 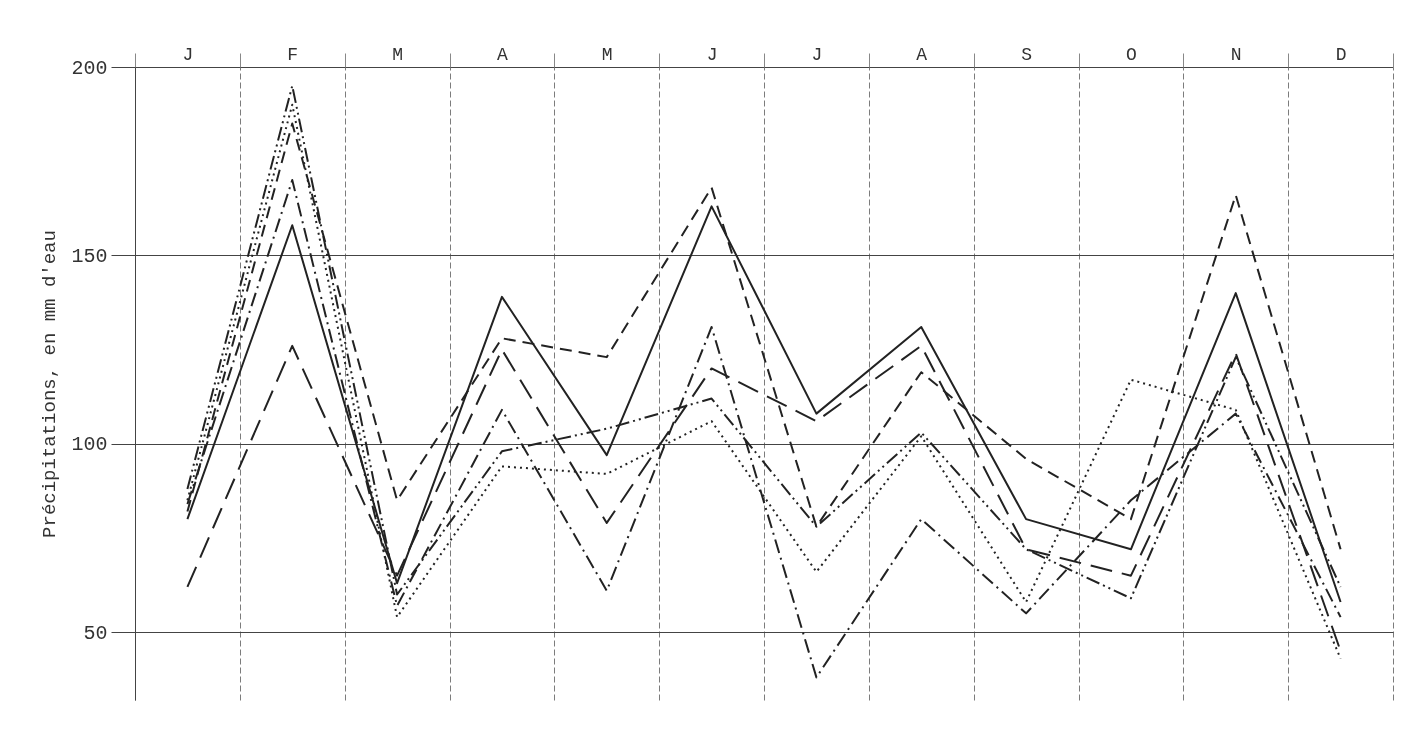 What do you see at coordinates (1131, 54) in the screenshot?
I see `x-tick-label: O` at bounding box center [1131, 54].